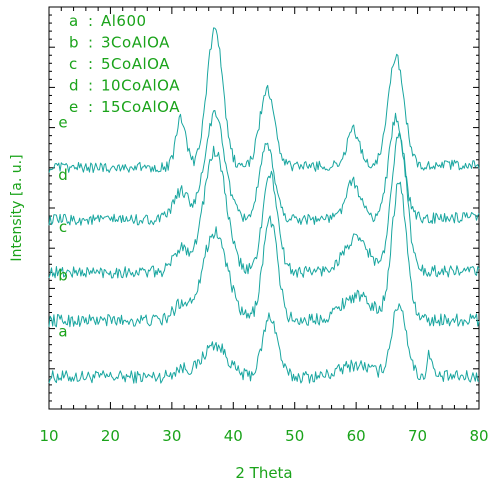 This screenshot has width=492, height=488. Describe the element at coordinates (17, 207) in the screenshot. I see `y-axis-label: Intensity [a. u.]` at that location.